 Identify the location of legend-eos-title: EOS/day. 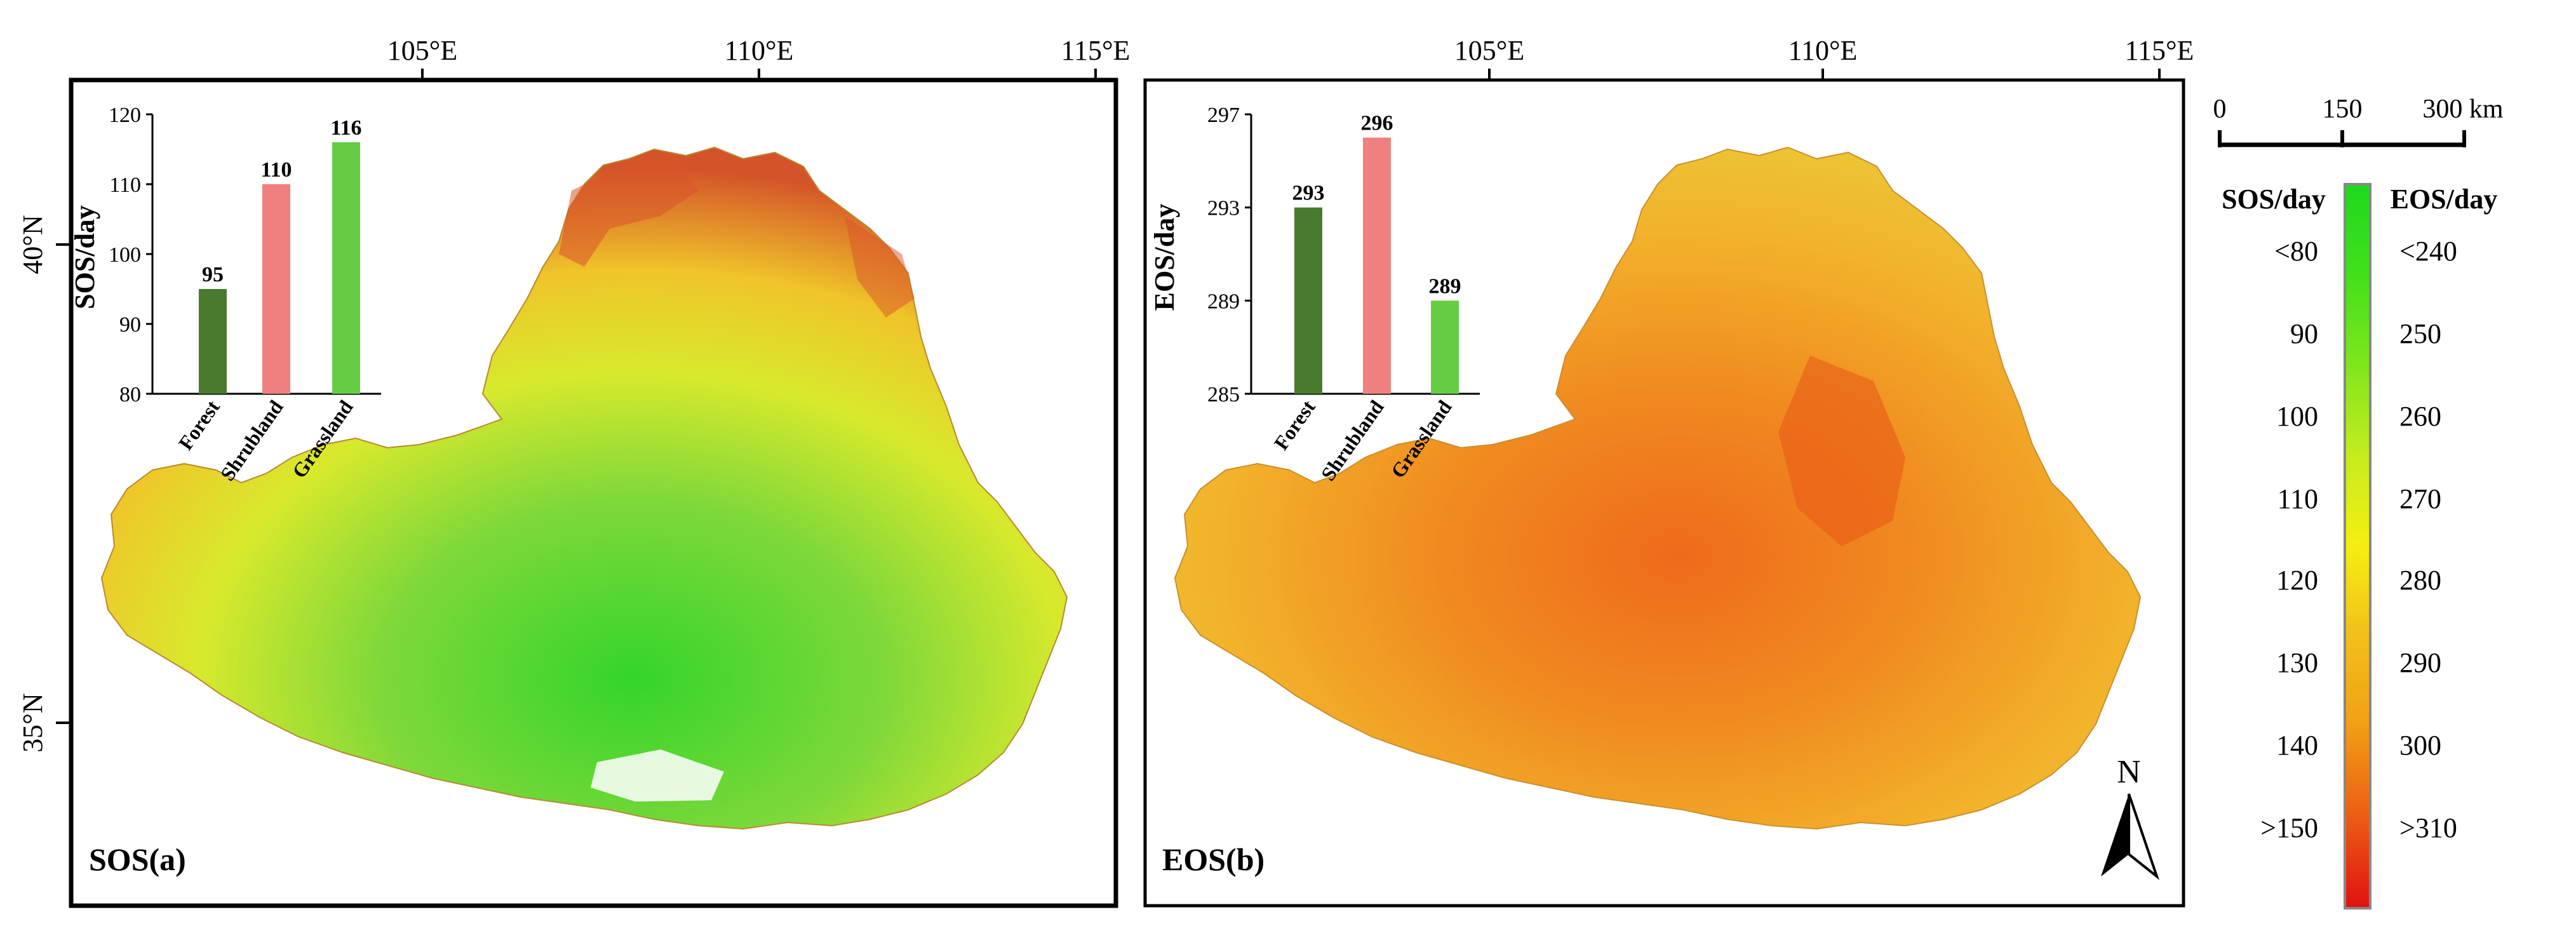
(2444, 199).